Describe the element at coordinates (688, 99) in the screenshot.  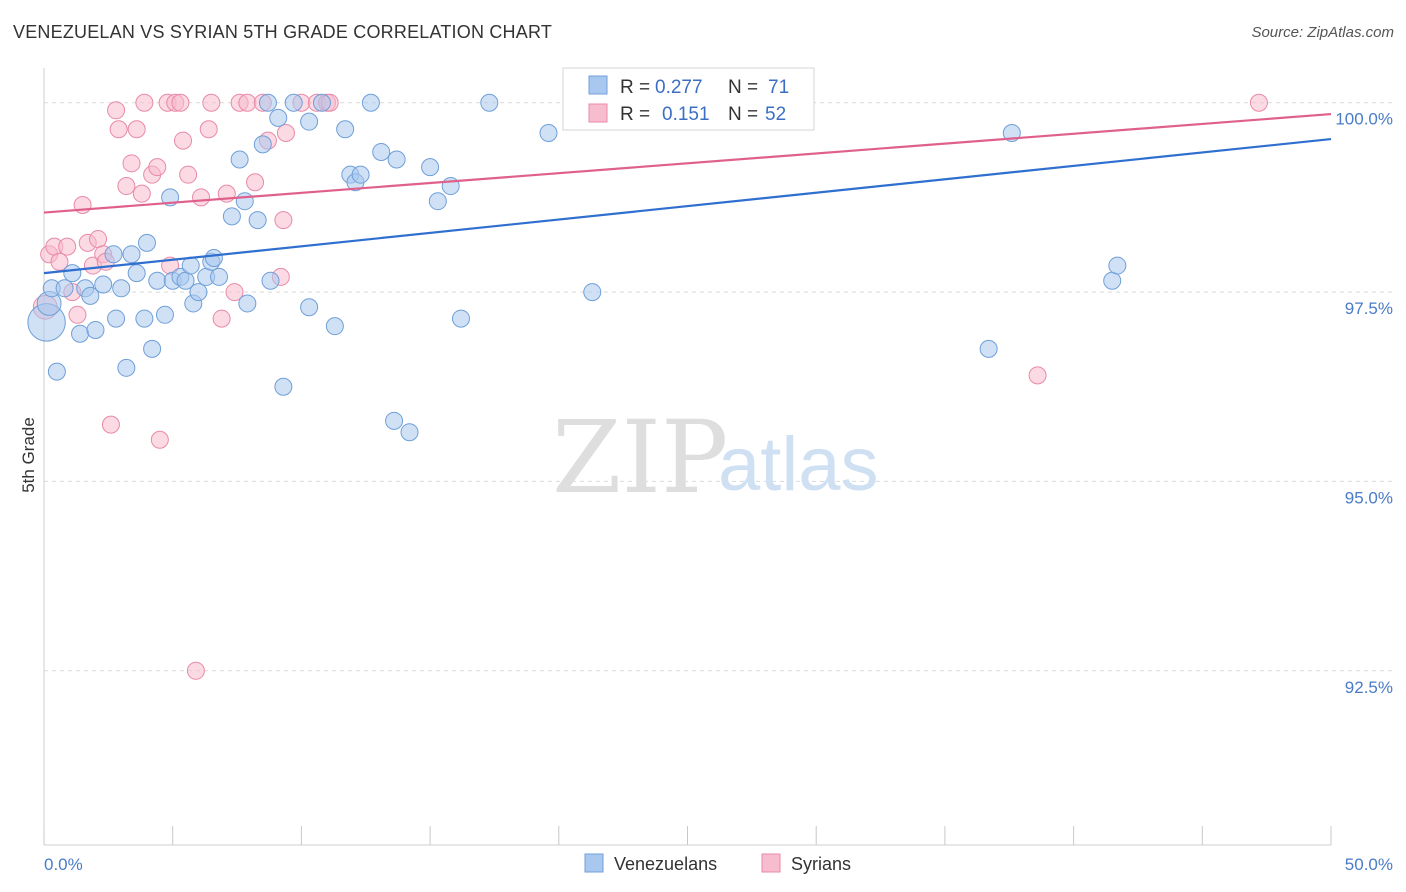
I see `stats-legend: R = 0.277 N = 71 R = 0.151 N = 52` at that location.